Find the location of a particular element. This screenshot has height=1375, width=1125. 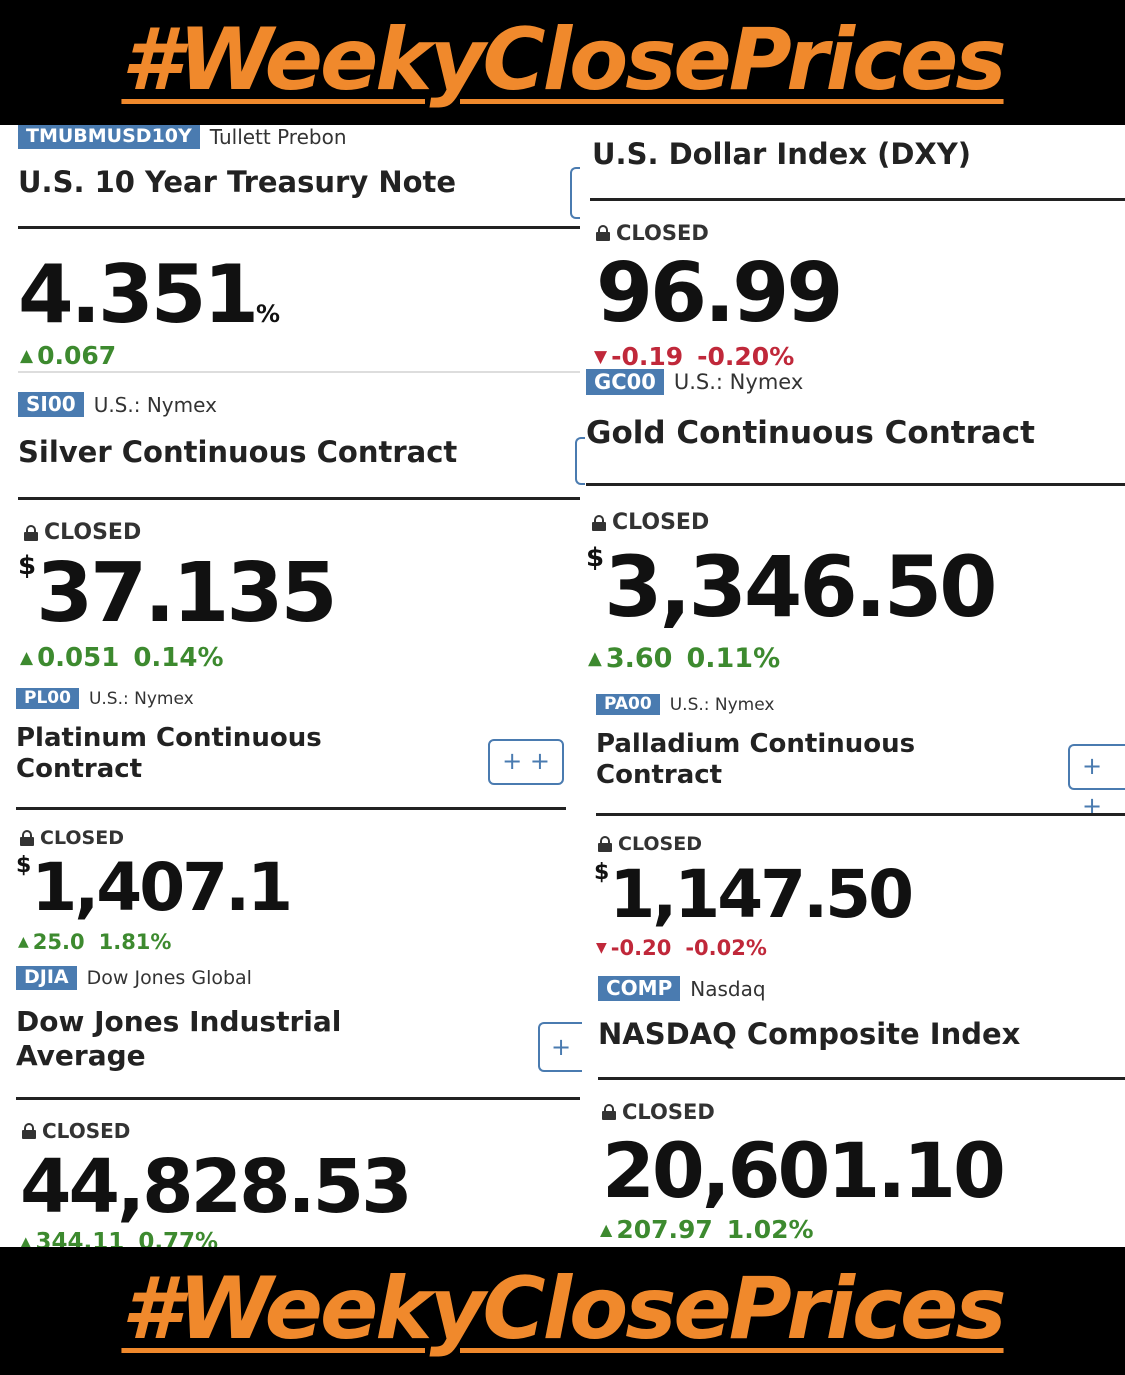

platinum-divider is located at coordinates (291, 808).